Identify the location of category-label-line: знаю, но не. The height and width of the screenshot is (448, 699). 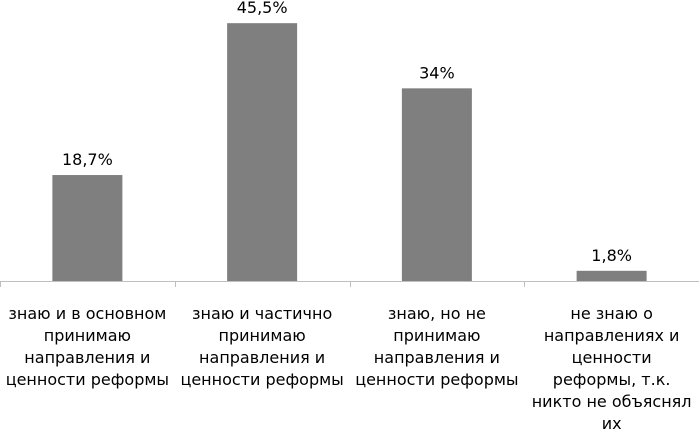
(436, 313).